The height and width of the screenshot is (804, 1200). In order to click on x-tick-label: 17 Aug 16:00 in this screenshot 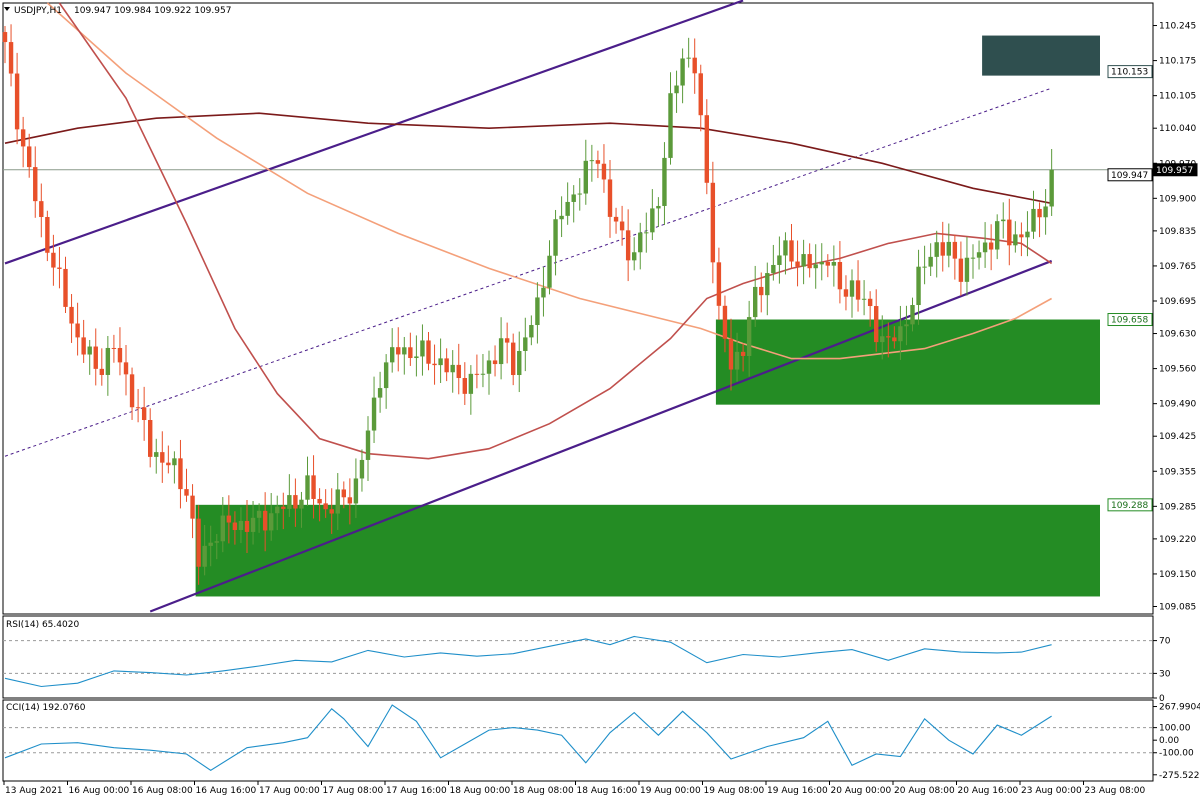, I will do `click(416, 791)`.